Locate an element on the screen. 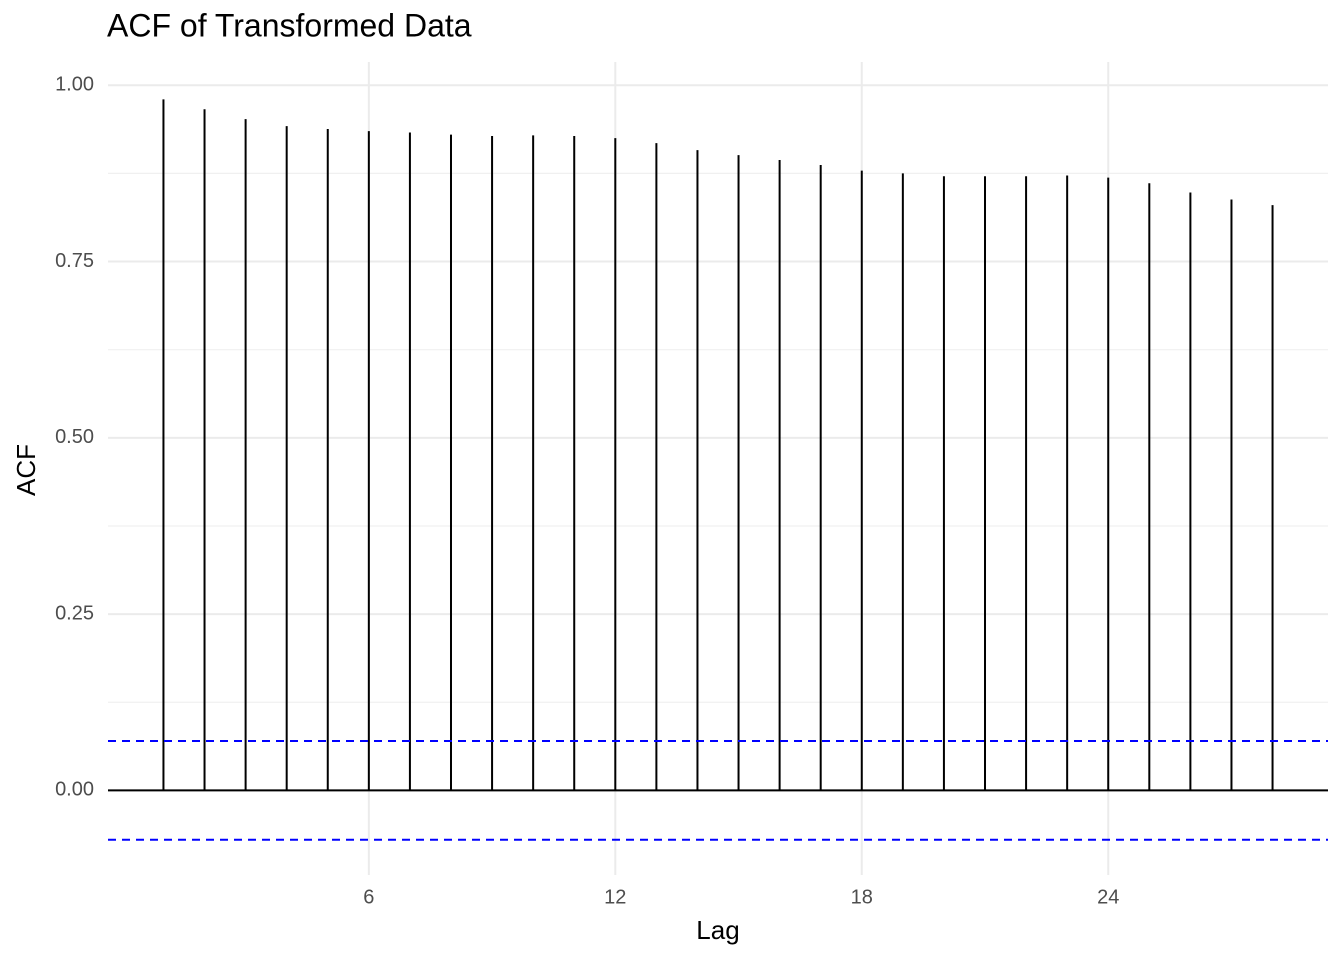 This screenshot has height=960, width=1344. y-tick-label: 0.00 is located at coordinates (74, 790).